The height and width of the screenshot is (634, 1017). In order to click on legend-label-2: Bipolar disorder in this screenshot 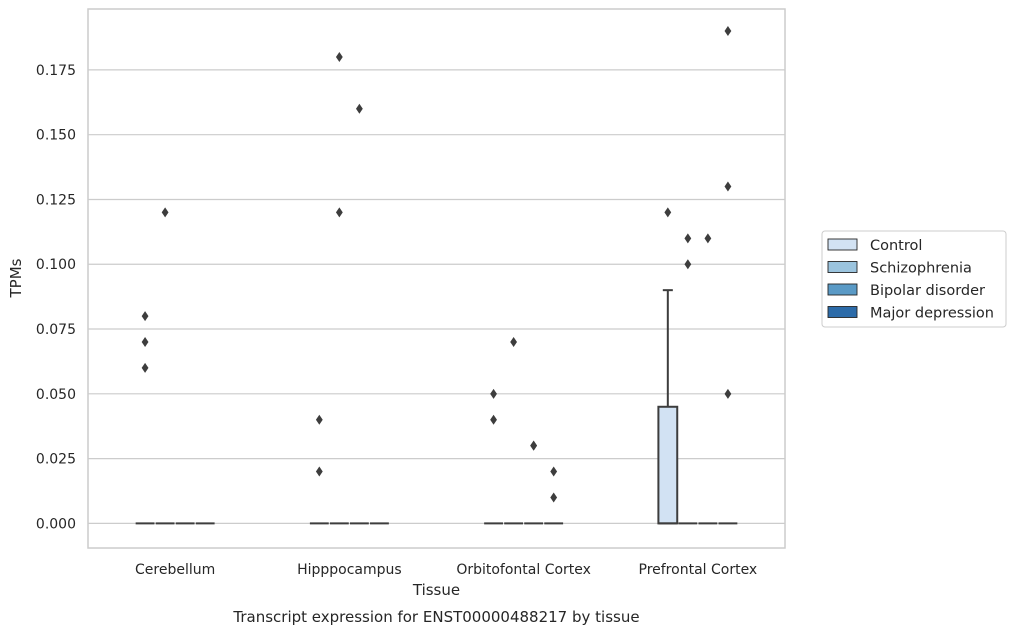, I will do `click(927, 291)`.